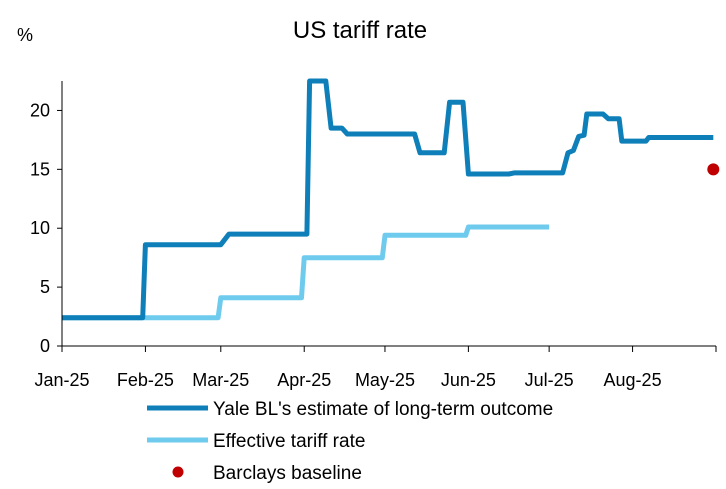  Describe the element at coordinates (61, 380) in the screenshot. I see `x-tick-label: Jan-25` at that location.